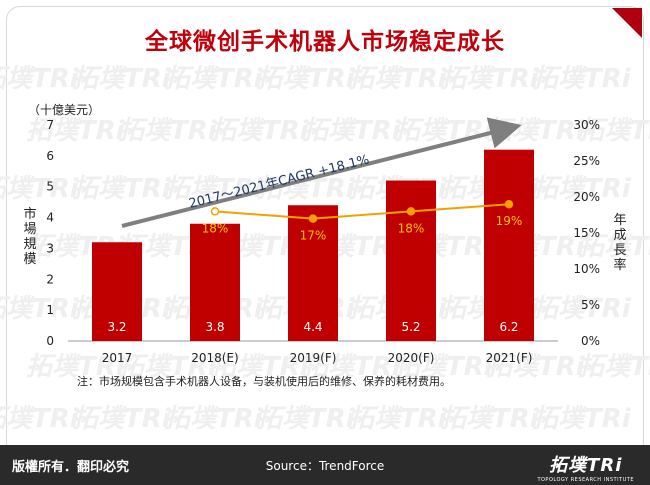 The width and height of the screenshot is (650, 485). Describe the element at coordinates (312, 327) in the screenshot. I see `bar-value-label: 4.4` at that location.